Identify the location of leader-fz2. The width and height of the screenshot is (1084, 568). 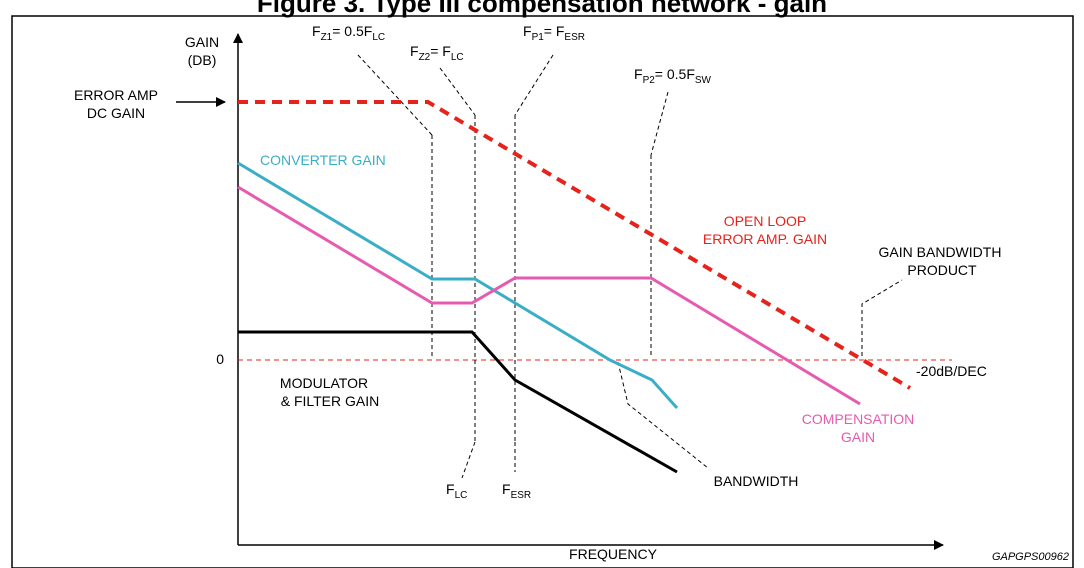
(457, 91).